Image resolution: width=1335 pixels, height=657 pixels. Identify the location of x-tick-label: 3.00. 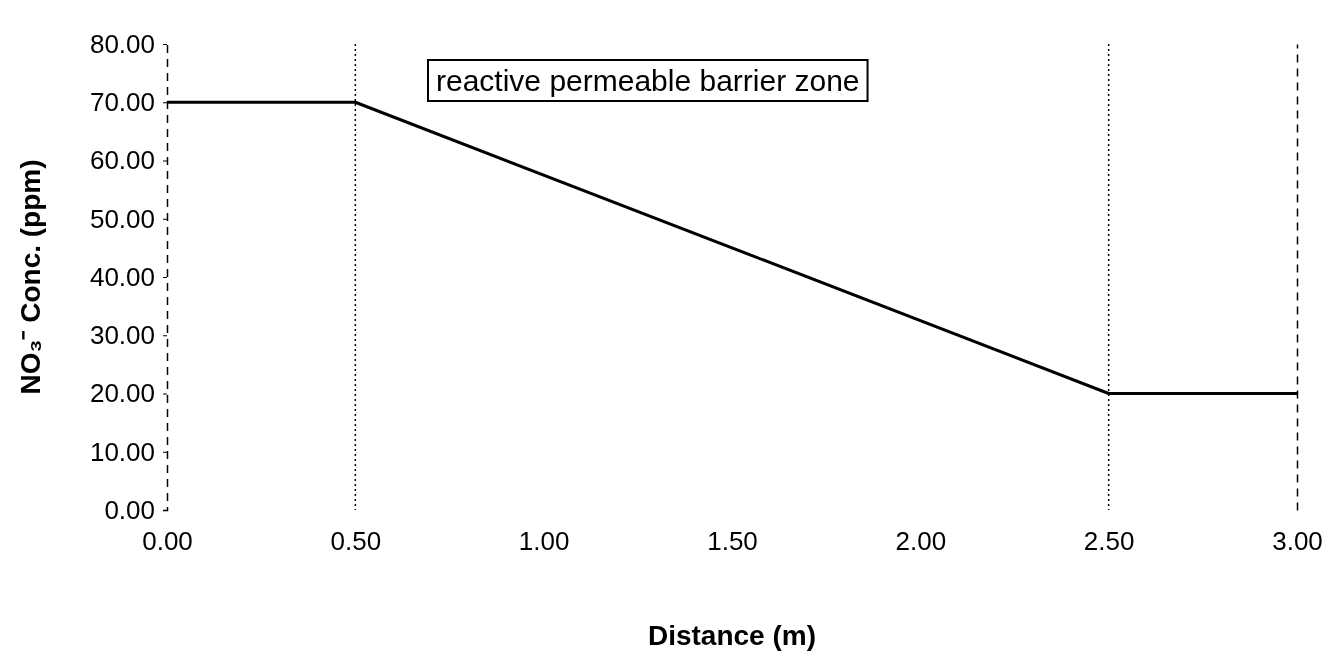
(1297, 541).